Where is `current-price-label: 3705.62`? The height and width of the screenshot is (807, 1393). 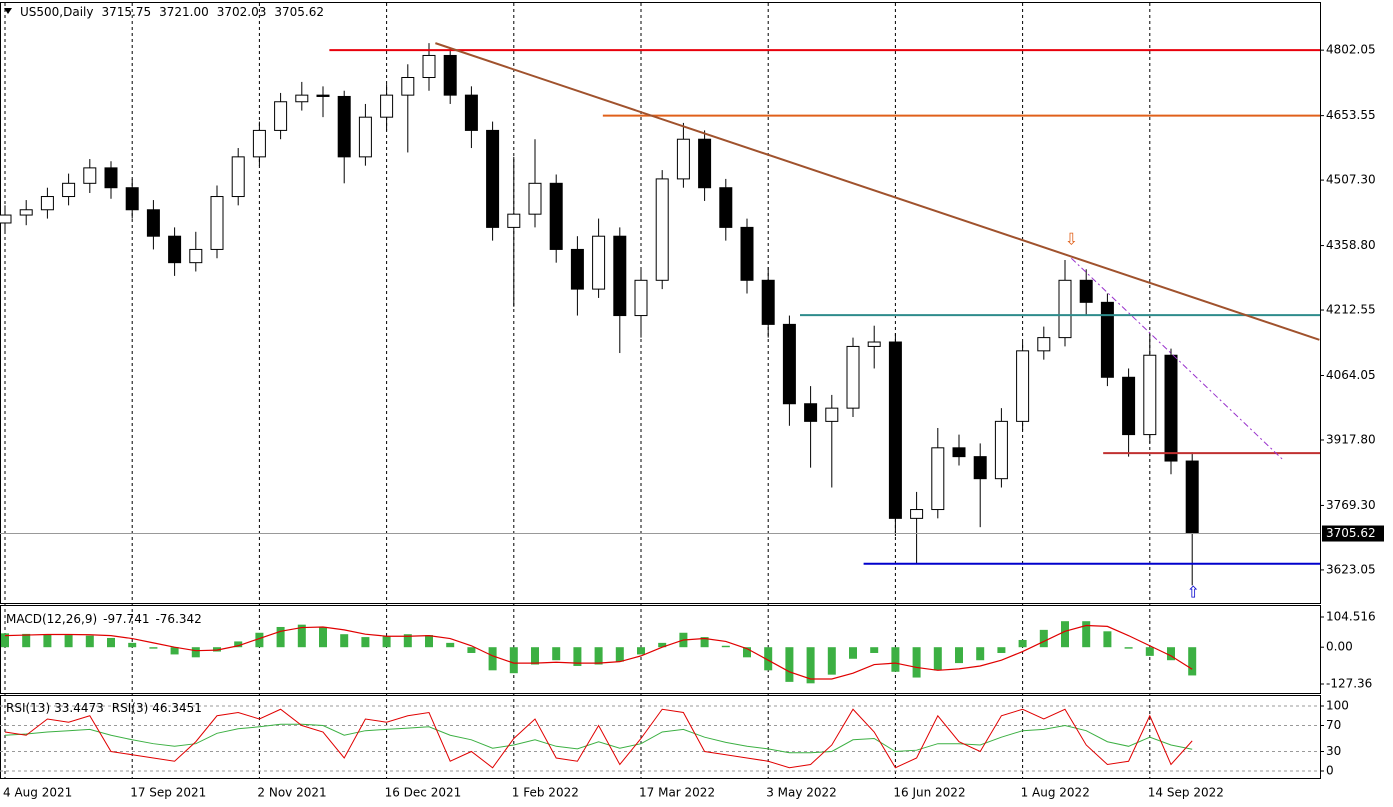 current-price-label: 3705.62 is located at coordinates (1351, 533).